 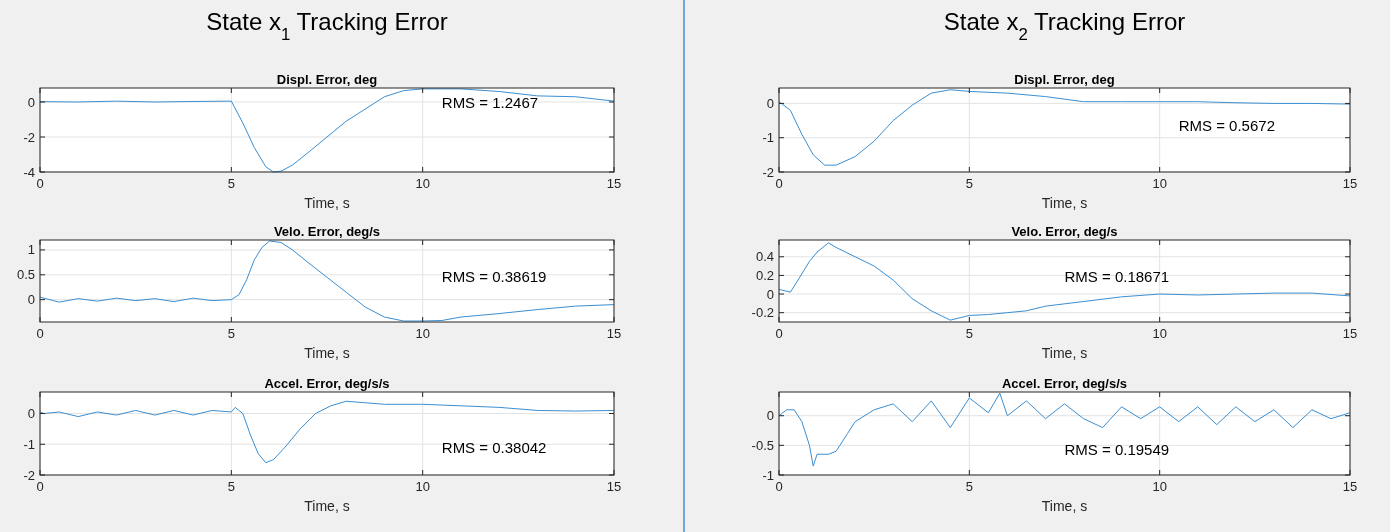 What do you see at coordinates (1117, 276) in the screenshot?
I see `annotation: RMS = 0.18671` at bounding box center [1117, 276].